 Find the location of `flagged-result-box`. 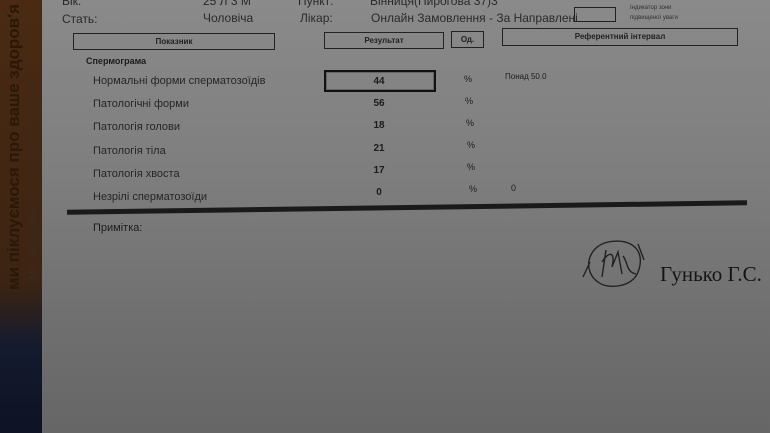

flagged-result-box is located at coordinates (380, 81).